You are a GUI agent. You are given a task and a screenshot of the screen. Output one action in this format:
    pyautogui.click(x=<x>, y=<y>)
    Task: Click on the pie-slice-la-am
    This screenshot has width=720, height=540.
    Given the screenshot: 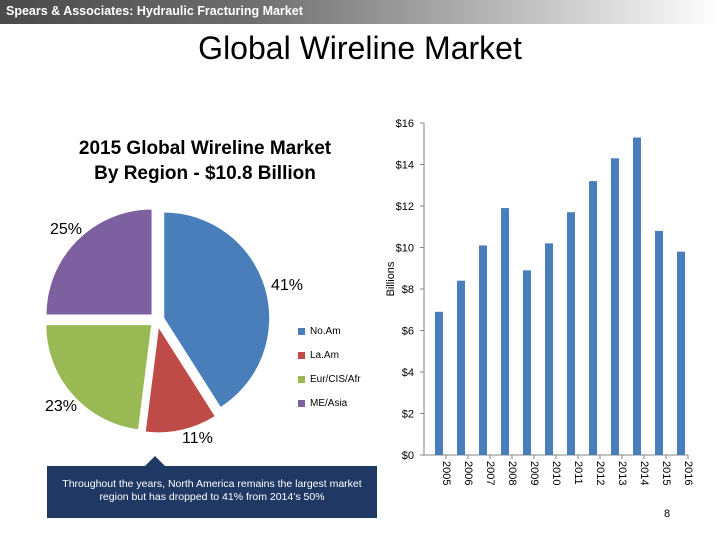 What is the action you would take?
    pyautogui.click(x=180, y=379)
    